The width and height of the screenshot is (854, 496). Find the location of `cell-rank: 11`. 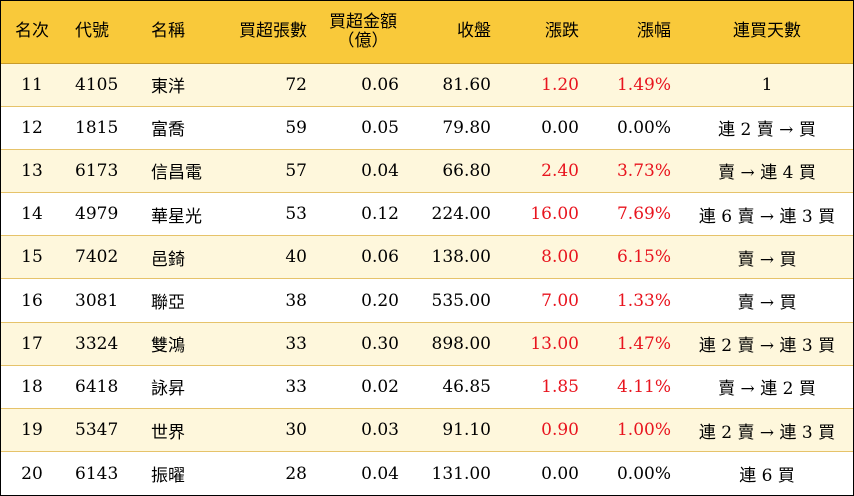

cell-rank: 11 is located at coordinates (32, 84).